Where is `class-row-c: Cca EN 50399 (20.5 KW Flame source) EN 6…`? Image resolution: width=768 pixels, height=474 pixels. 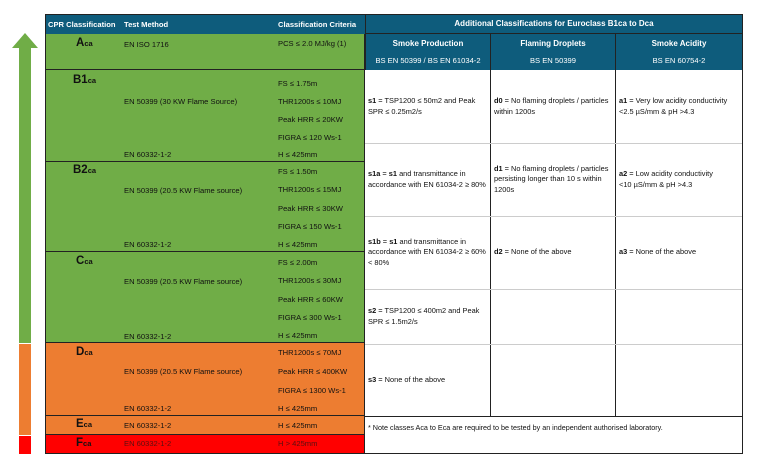 class-row-c: Cca EN 50399 (20.5 KW Flame source) EN 6… is located at coordinates (205, 297).